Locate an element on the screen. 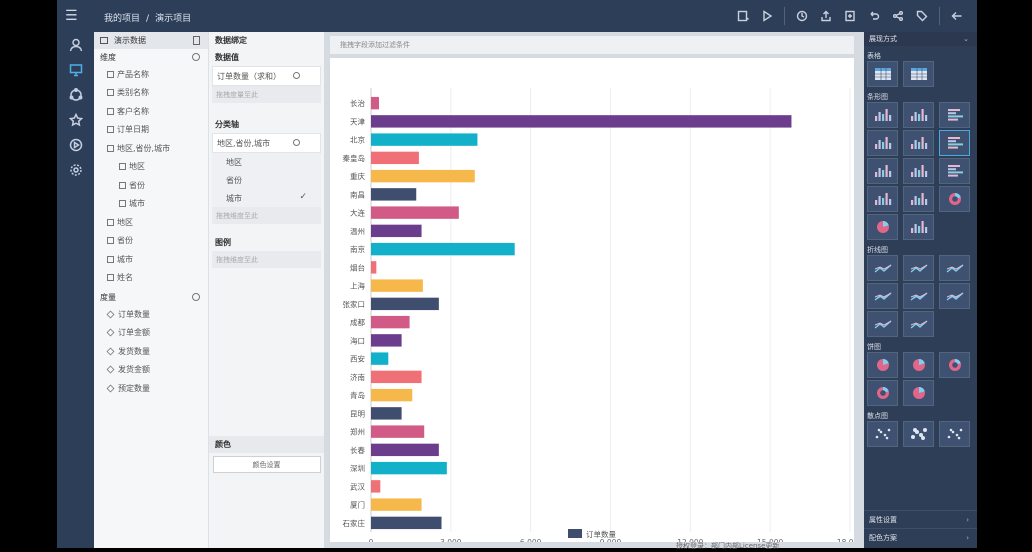  table-icon is located at coordinates (882, 74).